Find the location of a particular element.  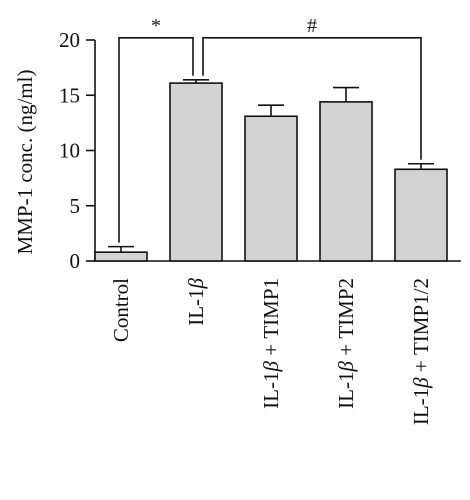

significance-label: # is located at coordinates (312, 26).